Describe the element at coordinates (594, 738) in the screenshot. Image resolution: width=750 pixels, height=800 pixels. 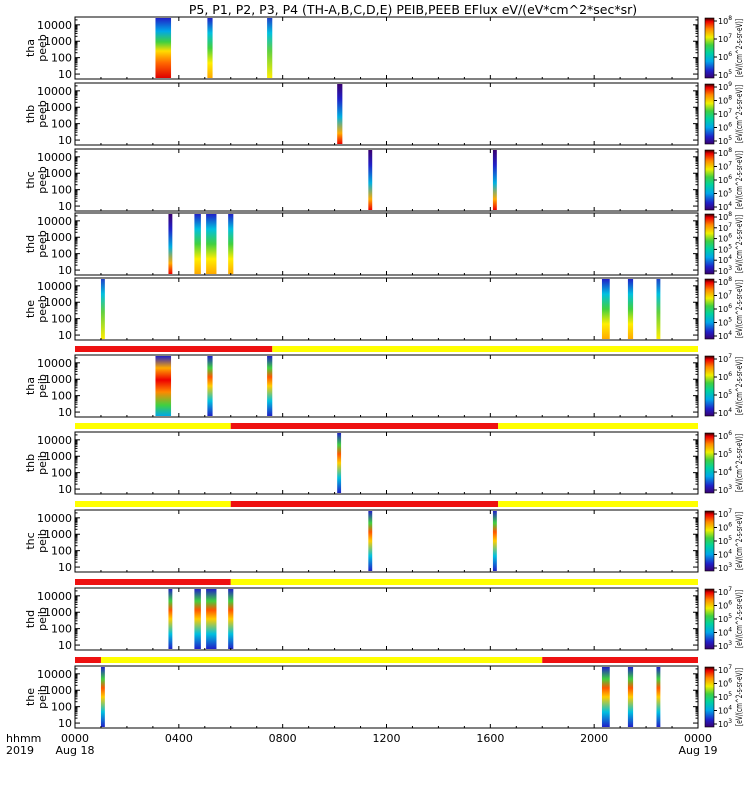
I see `x-tick-label: 2000` at that location.